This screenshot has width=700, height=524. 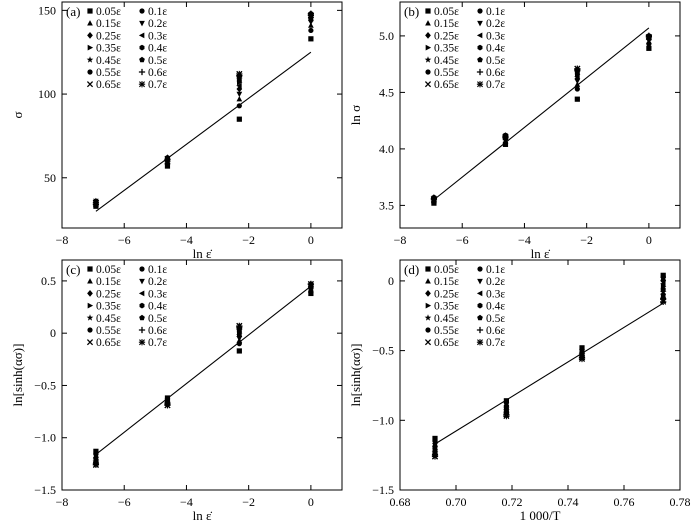 What do you see at coordinates (239, 336) in the screenshot?
I see `marker-diamond` at bounding box center [239, 336].